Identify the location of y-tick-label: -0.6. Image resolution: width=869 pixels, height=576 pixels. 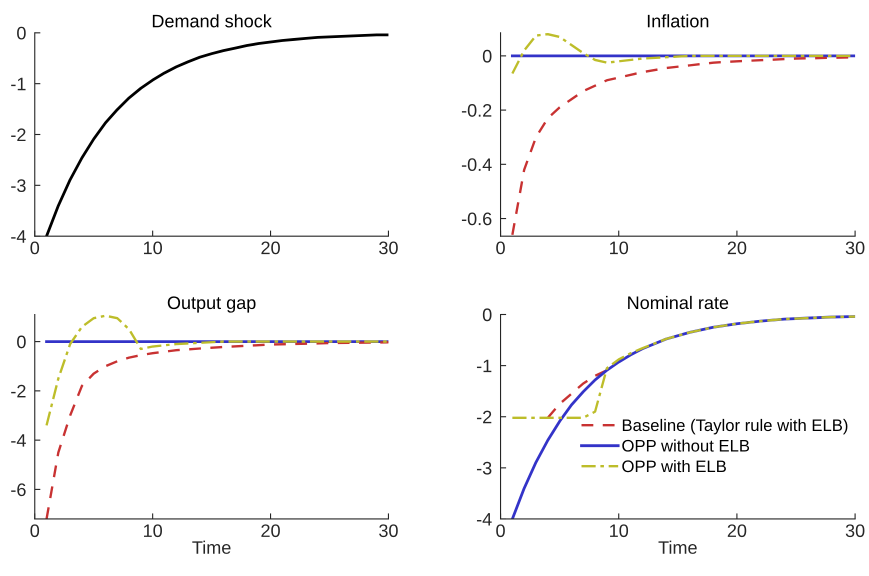
(477, 219).